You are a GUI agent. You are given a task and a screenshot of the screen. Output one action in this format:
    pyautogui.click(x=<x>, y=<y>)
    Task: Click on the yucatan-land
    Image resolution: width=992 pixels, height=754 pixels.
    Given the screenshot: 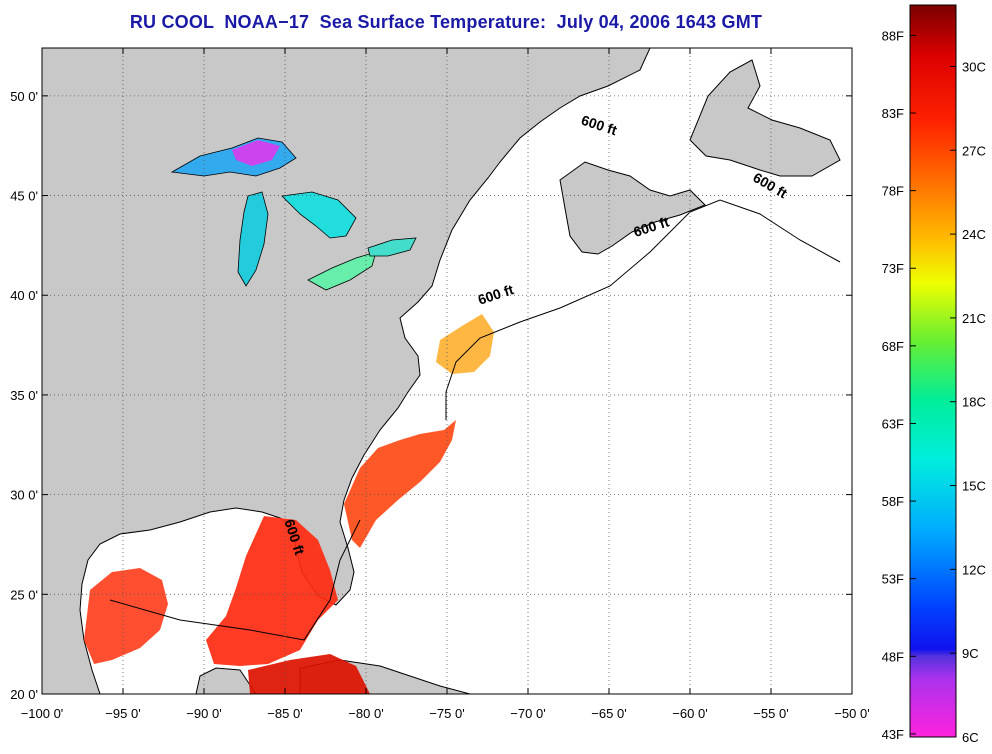 What is the action you would take?
    pyautogui.click(x=226, y=680)
    